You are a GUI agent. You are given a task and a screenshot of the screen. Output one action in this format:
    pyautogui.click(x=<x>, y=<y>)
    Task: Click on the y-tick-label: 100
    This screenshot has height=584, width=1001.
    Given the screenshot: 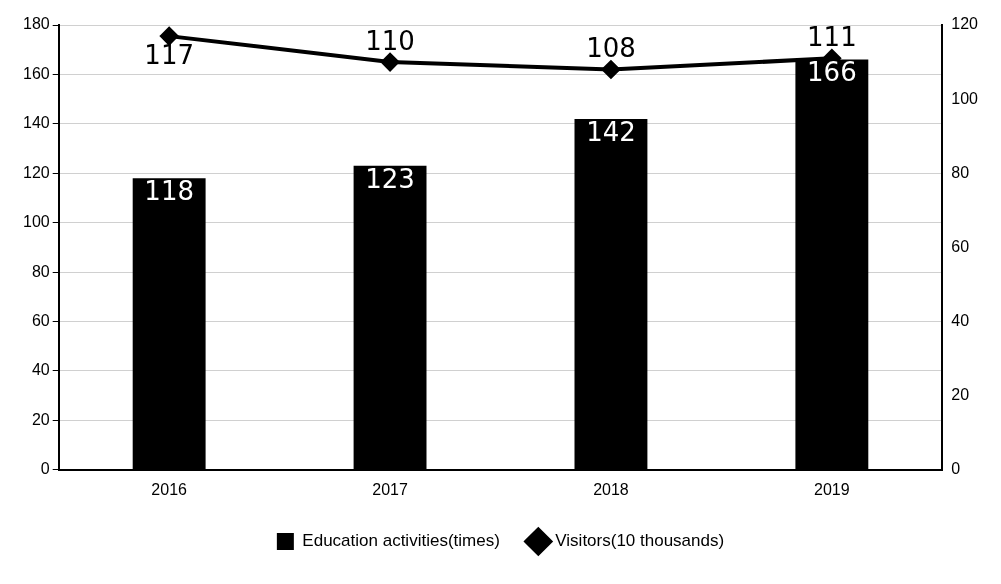 What is the action you would take?
    pyautogui.click(x=36, y=222)
    